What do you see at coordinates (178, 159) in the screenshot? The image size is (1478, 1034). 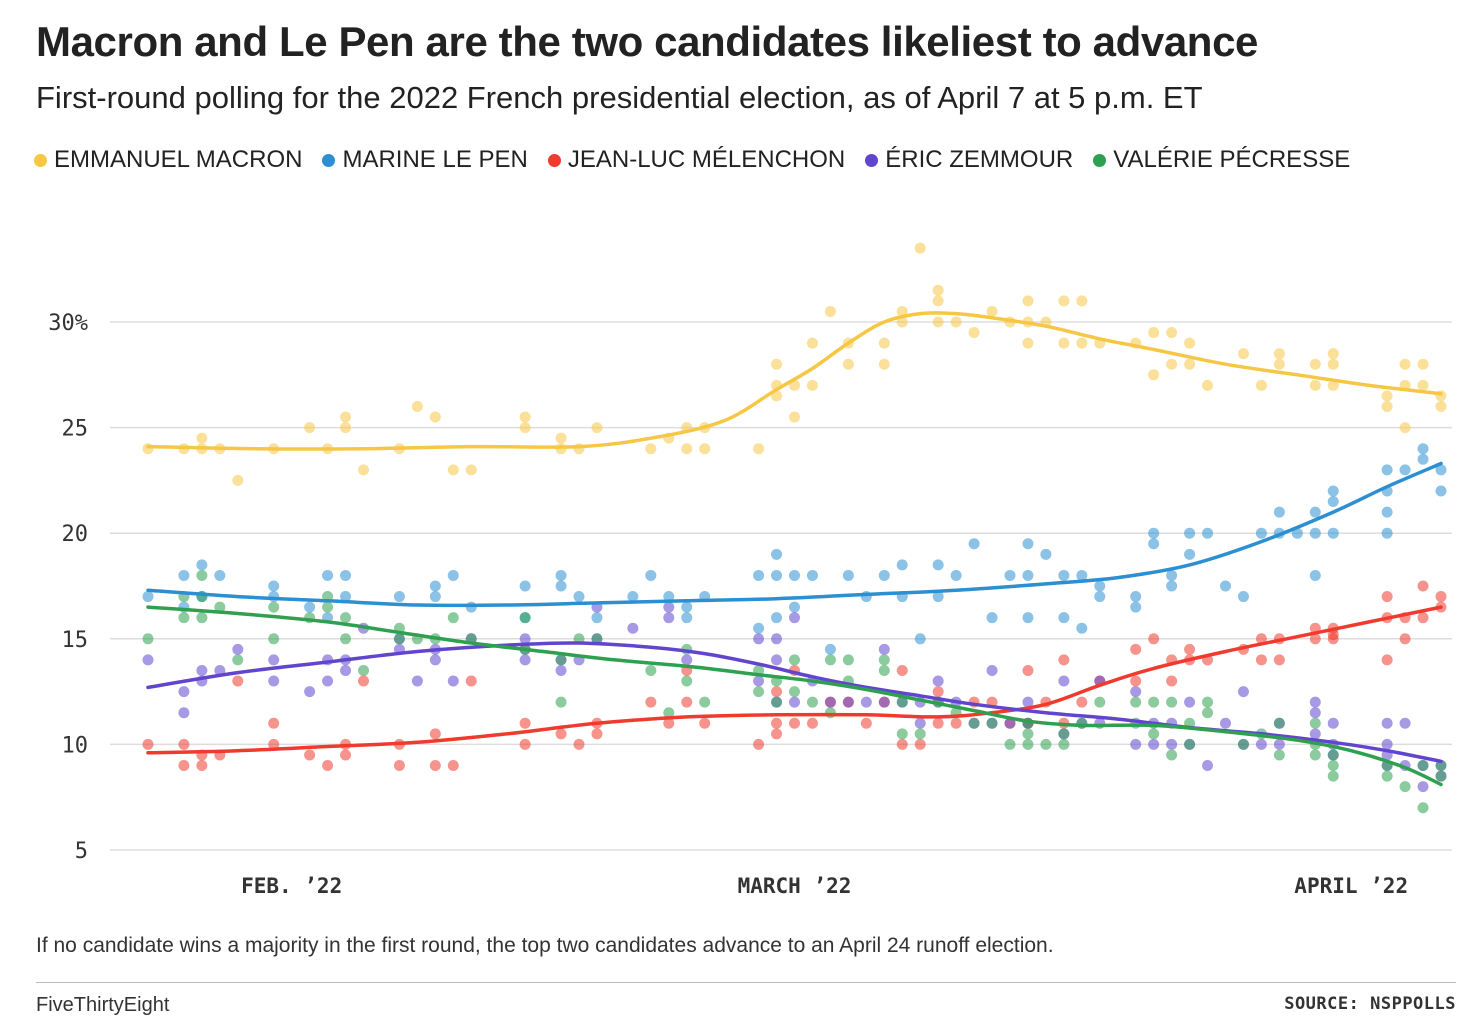 I see `legend-label-macron: EMMANUEL MACRON` at bounding box center [178, 159].